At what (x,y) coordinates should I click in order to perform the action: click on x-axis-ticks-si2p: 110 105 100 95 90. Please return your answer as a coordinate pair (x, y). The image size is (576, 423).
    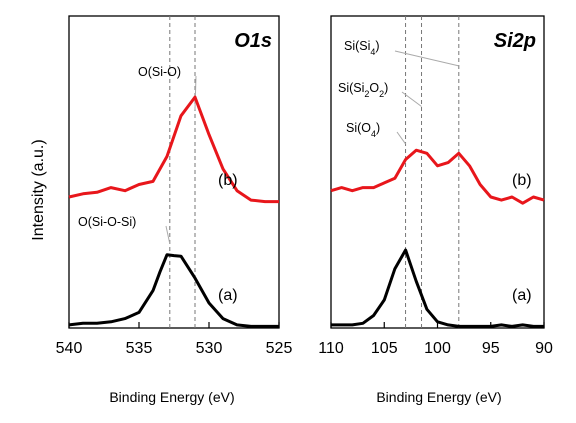
    Looking at the image, I should click on (435, 339).